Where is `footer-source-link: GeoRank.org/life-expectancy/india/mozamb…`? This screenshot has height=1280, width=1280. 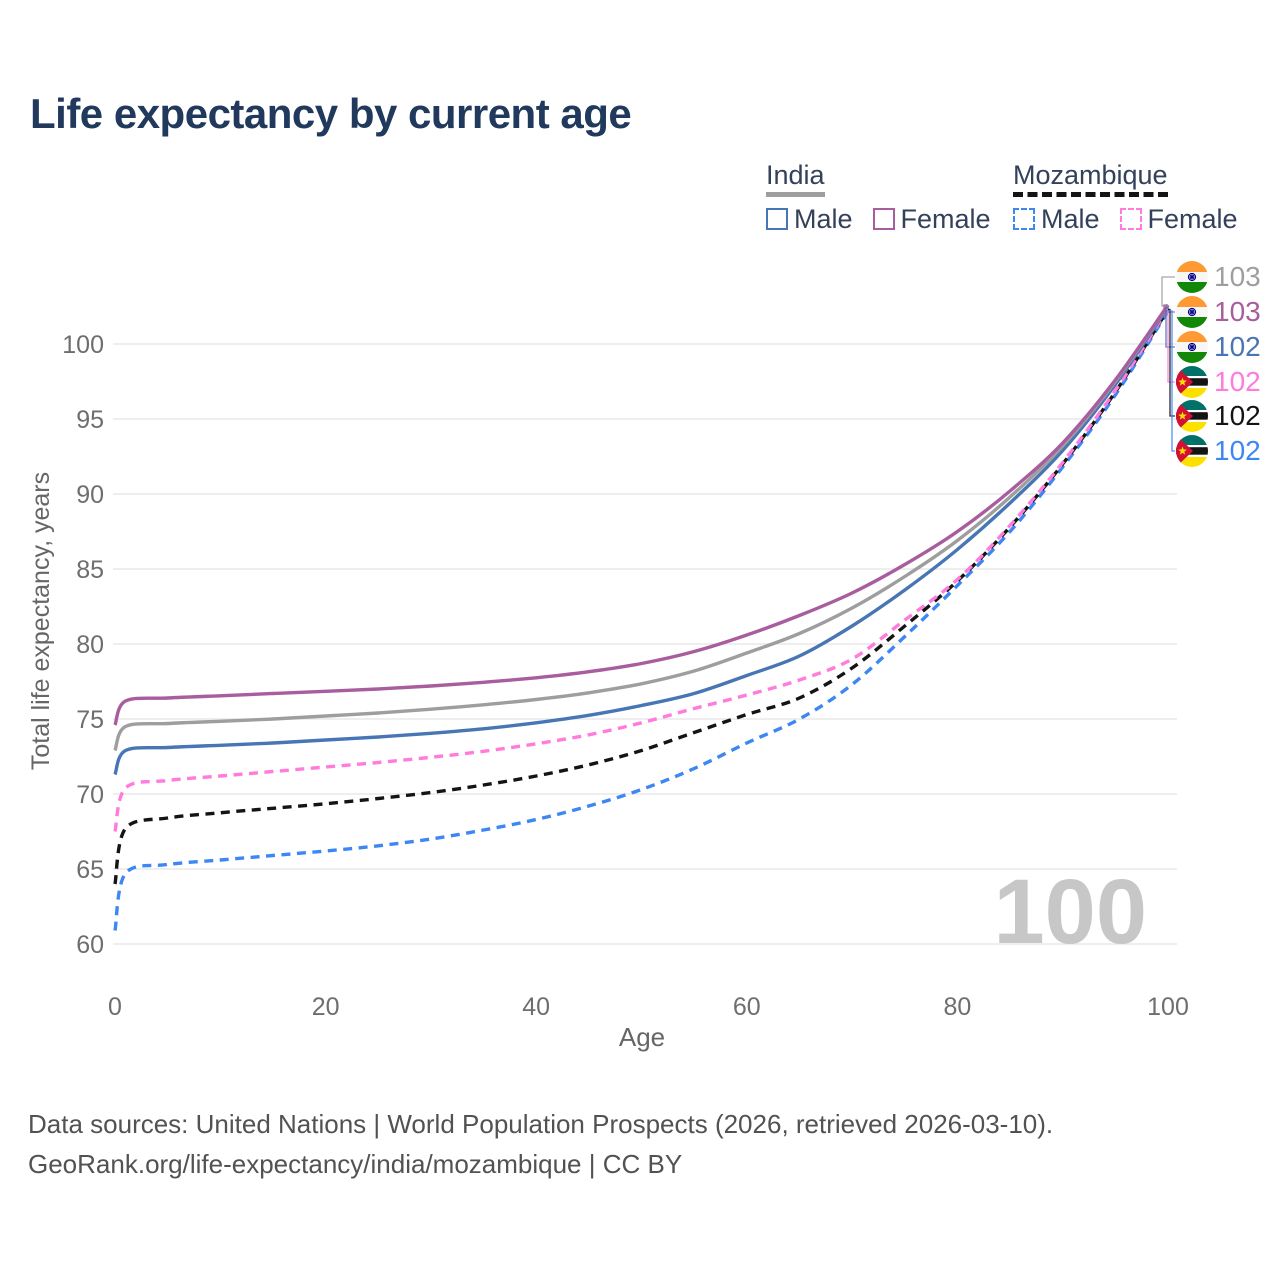 footer-source-link: GeoRank.org/life-expectancy/india/mozamb… is located at coordinates (355, 1164).